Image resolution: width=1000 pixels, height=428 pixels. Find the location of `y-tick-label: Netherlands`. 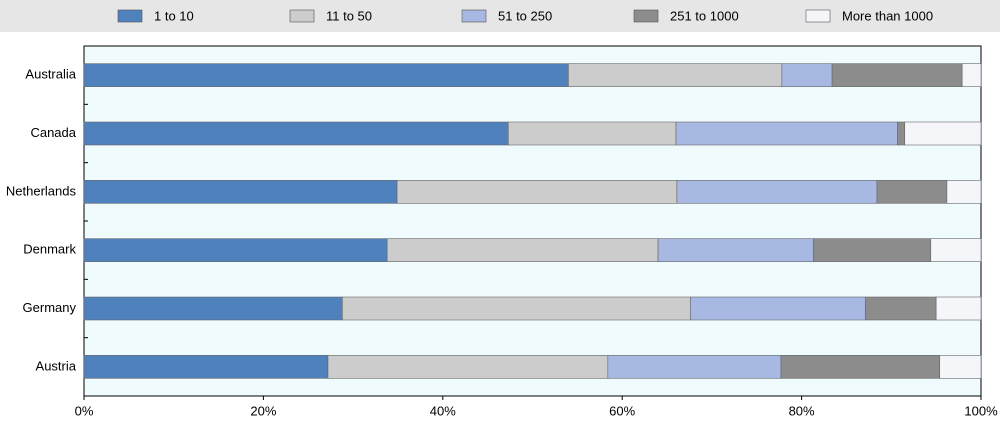

y-tick-label: Netherlands is located at coordinates (41, 190).